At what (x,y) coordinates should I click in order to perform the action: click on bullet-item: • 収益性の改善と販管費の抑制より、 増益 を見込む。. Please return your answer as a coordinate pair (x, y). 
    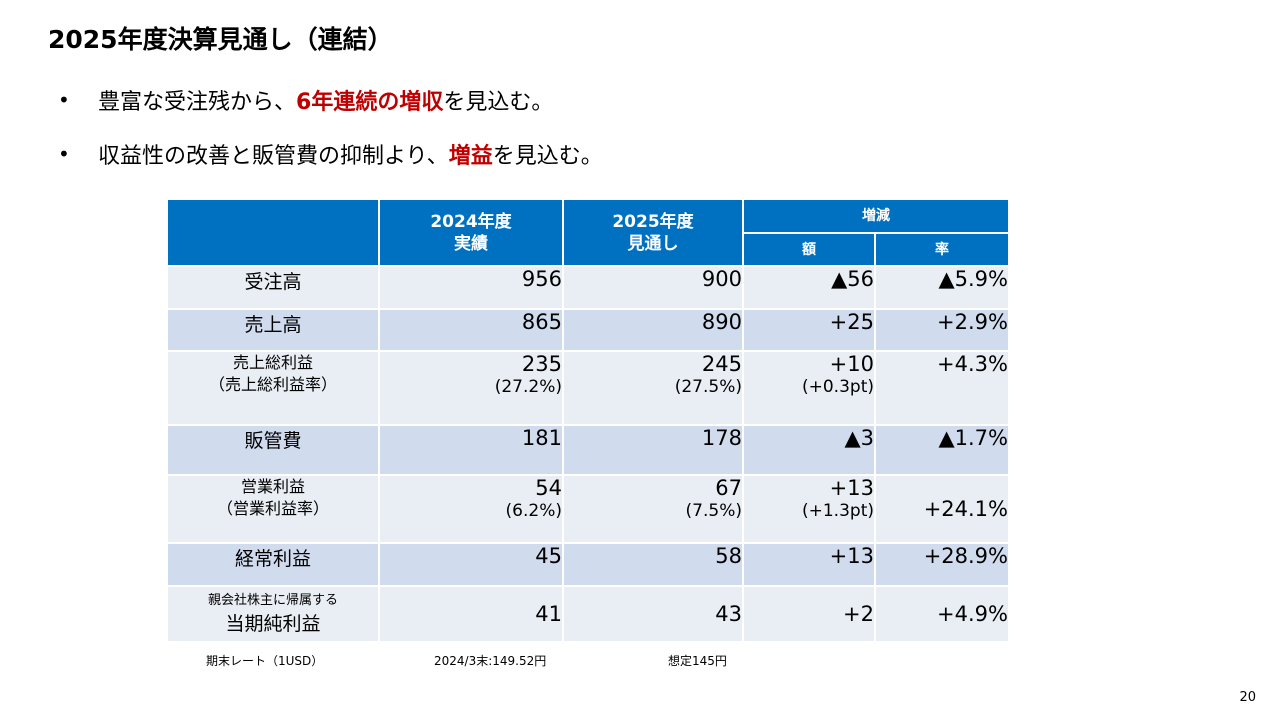
    Looking at the image, I should click on (330, 154).